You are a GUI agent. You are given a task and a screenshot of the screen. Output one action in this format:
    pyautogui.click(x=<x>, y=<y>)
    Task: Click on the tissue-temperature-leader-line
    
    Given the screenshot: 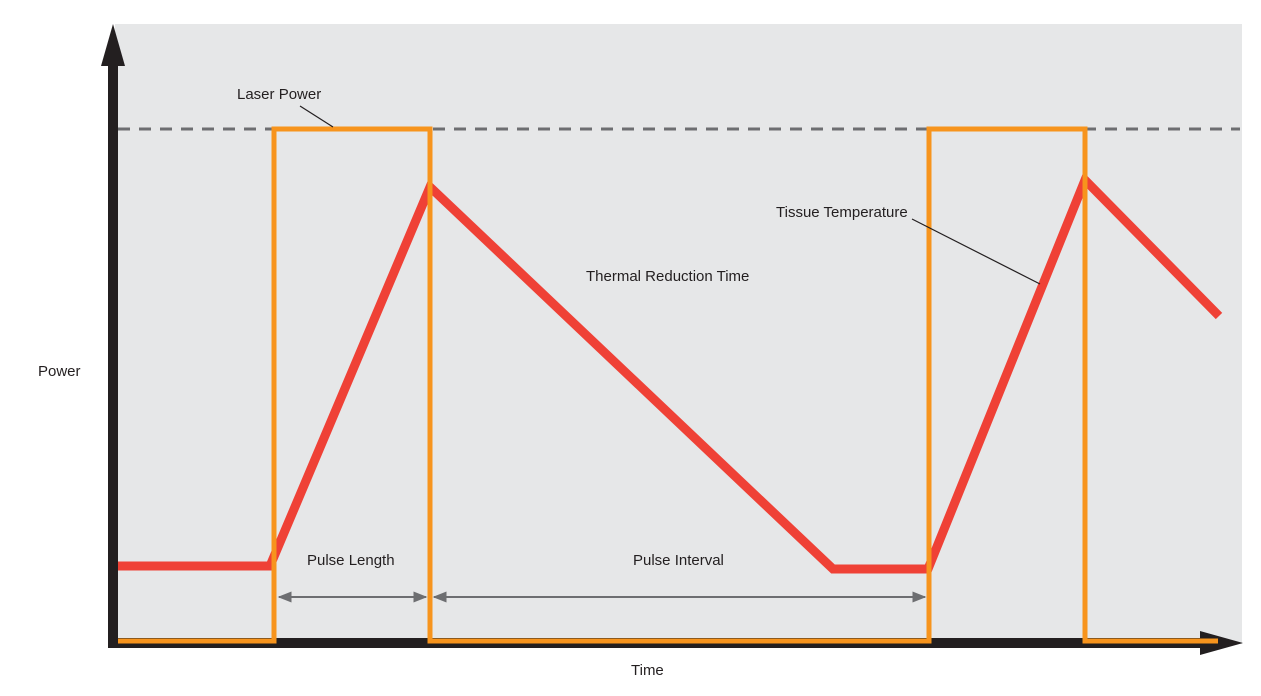 What is the action you would take?
    pyautogui.click(x=976, y=251)
    